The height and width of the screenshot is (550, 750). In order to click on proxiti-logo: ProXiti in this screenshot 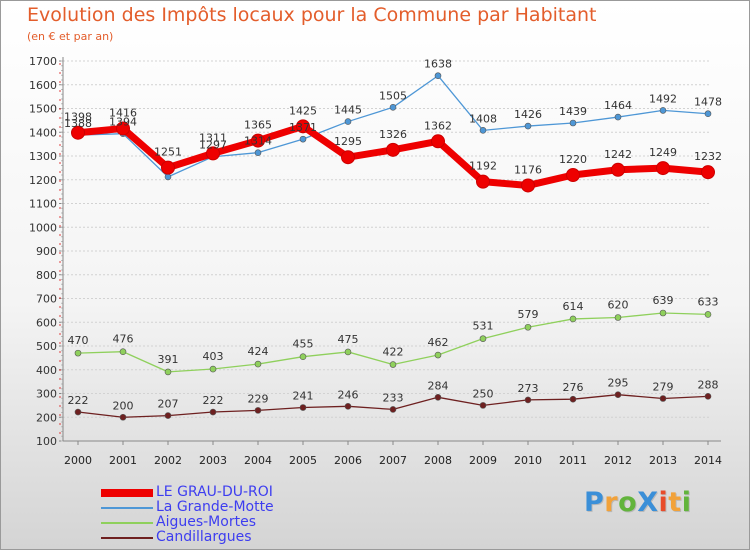, I will do `click(637, 502)`.